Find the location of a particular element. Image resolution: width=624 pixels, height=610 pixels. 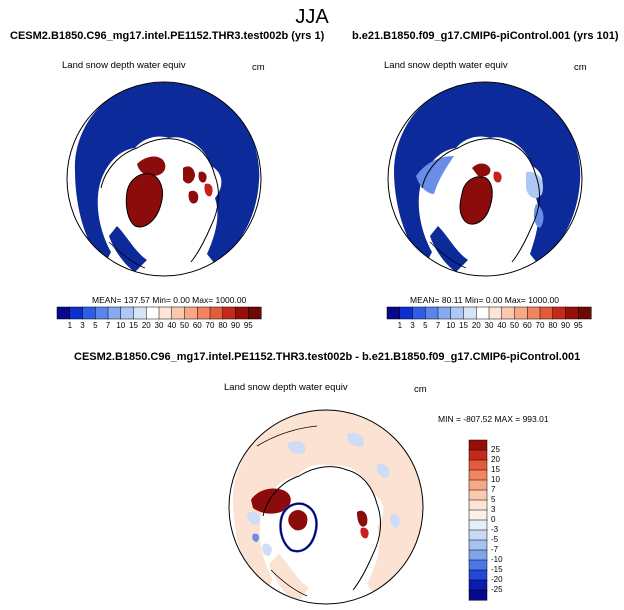

colorbar-test is located at coordinates (159, 313).